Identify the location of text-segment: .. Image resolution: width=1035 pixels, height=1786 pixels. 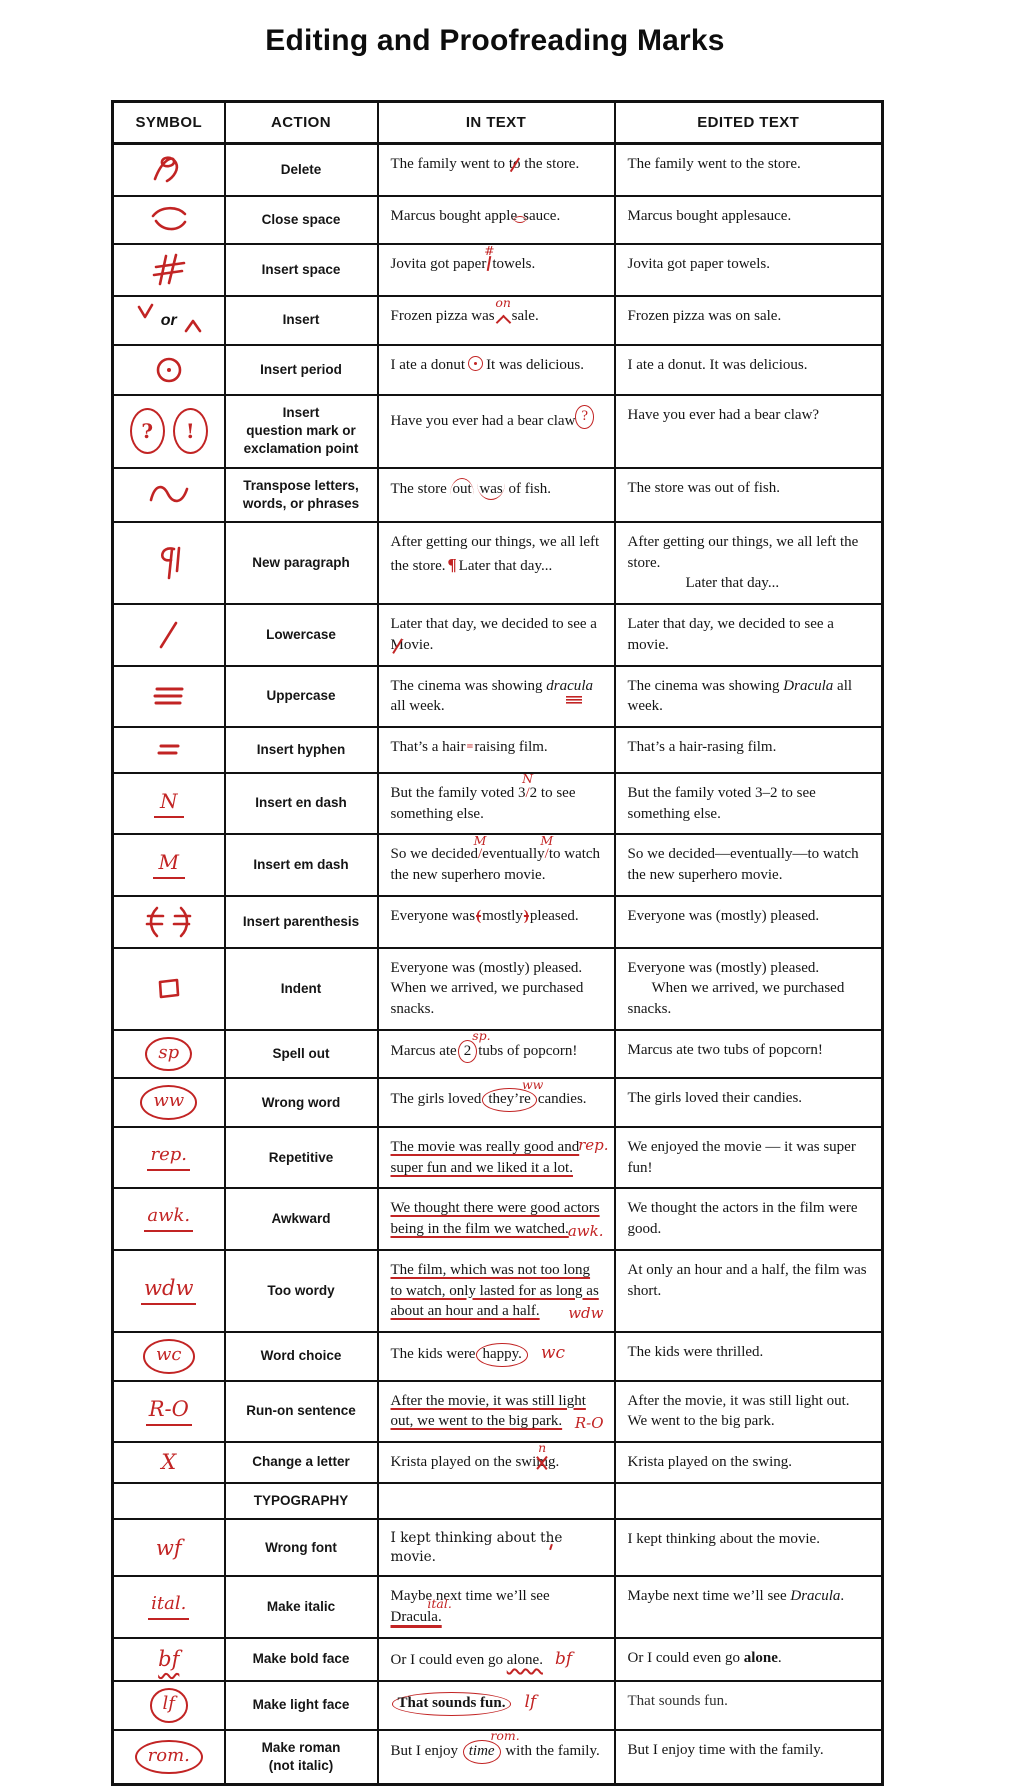
(842, 1596).